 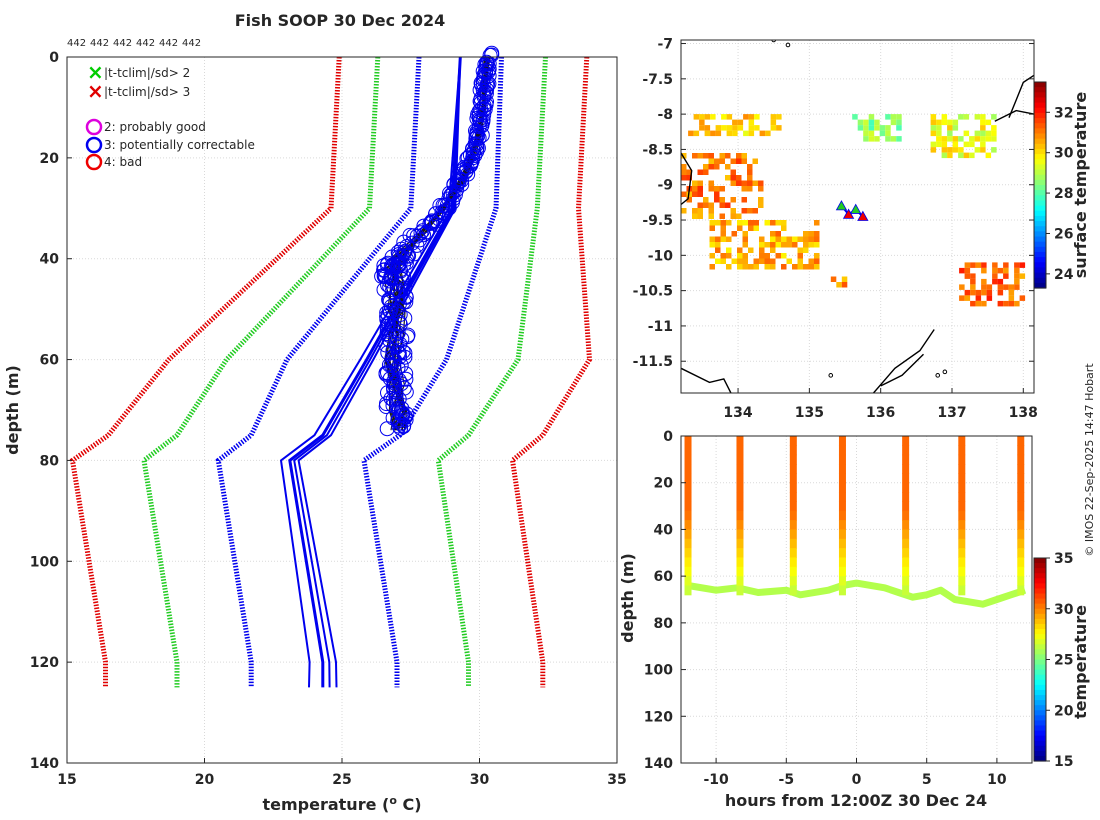 I want to click on profile-ytick-label: 20, so click(x=50, y=159).